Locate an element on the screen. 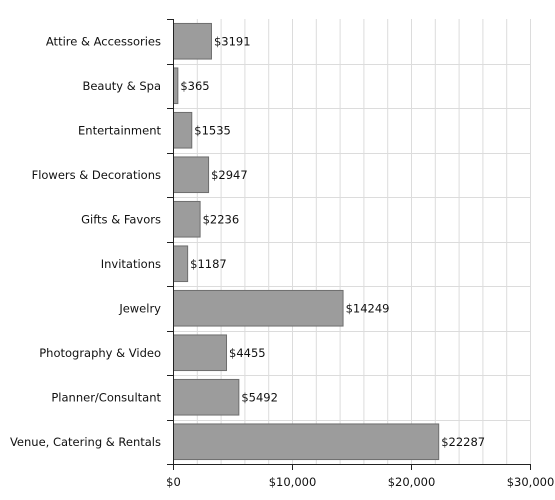  value-label: $2236 is located at coordinates (221, 219).